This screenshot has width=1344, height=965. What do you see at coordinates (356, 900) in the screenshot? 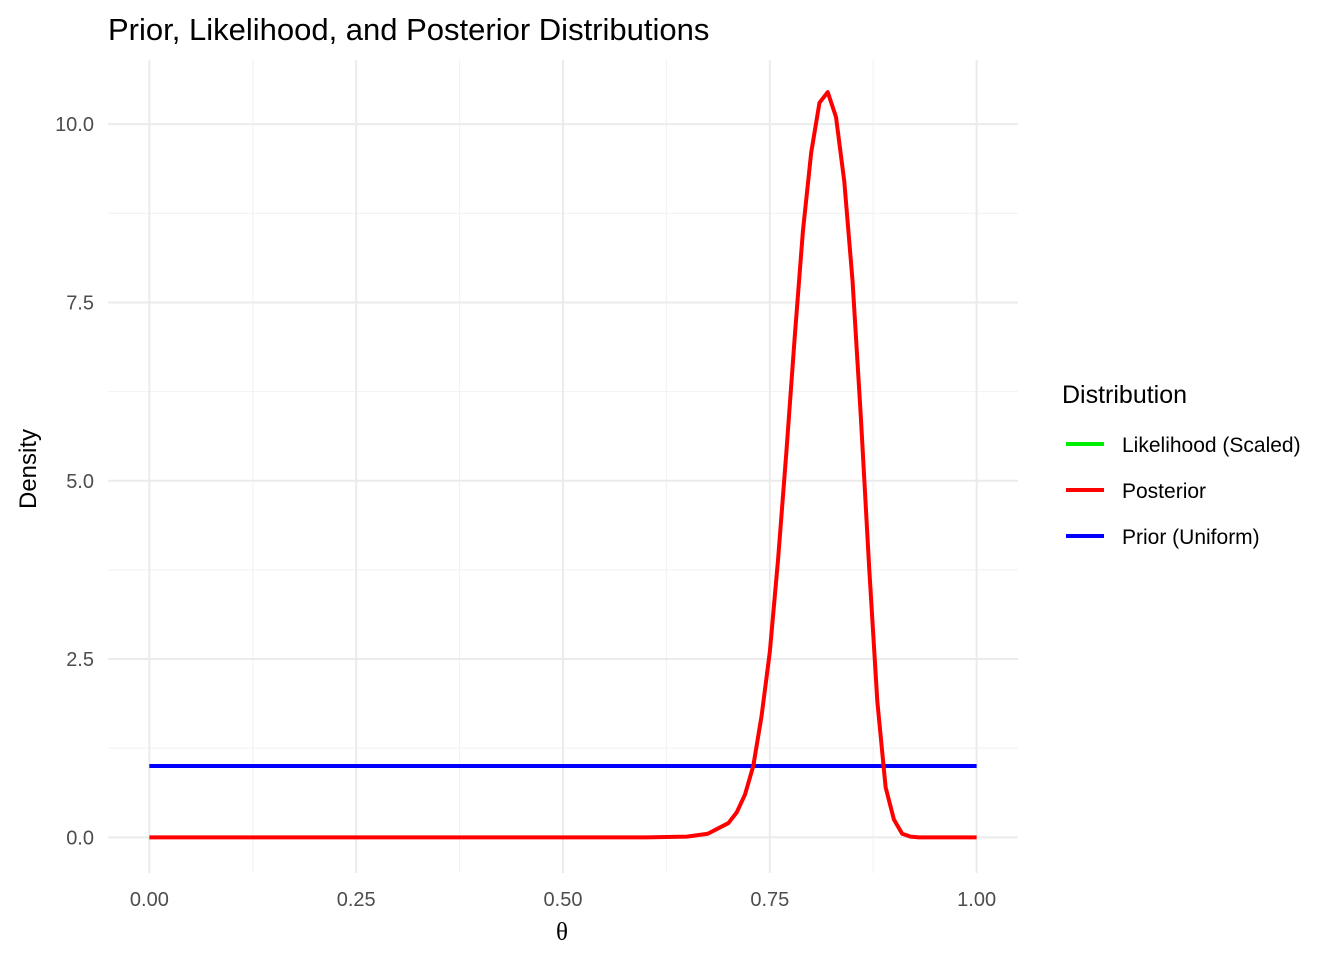
I see `x-tick-label: 0.25` at bounding box center [356, 900].